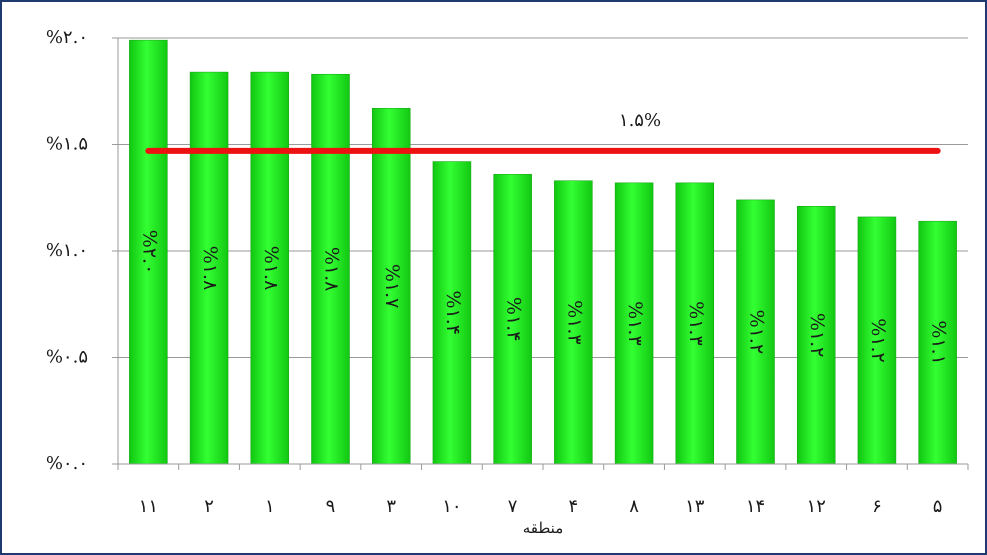 Image resolution: width=987 pixels, height=555 pixels. What do you see at coordinates (67, 250) in the screenshot?
I see `y-tick-label: %۱.۰` at bounding box center [67, 250].